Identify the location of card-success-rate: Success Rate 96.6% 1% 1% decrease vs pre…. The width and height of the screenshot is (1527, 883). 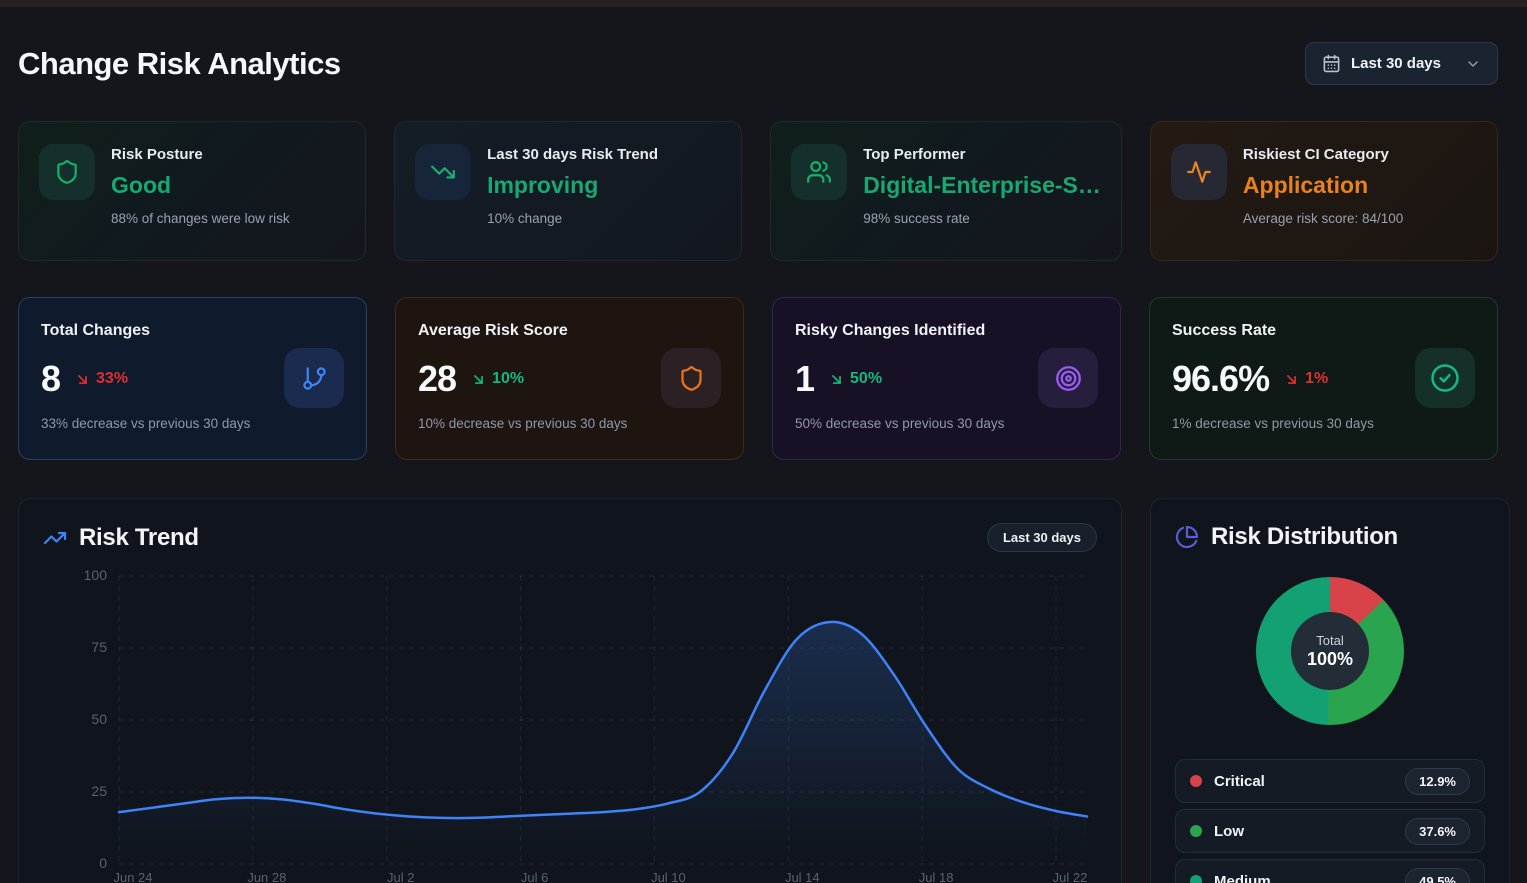
(1323, 378).